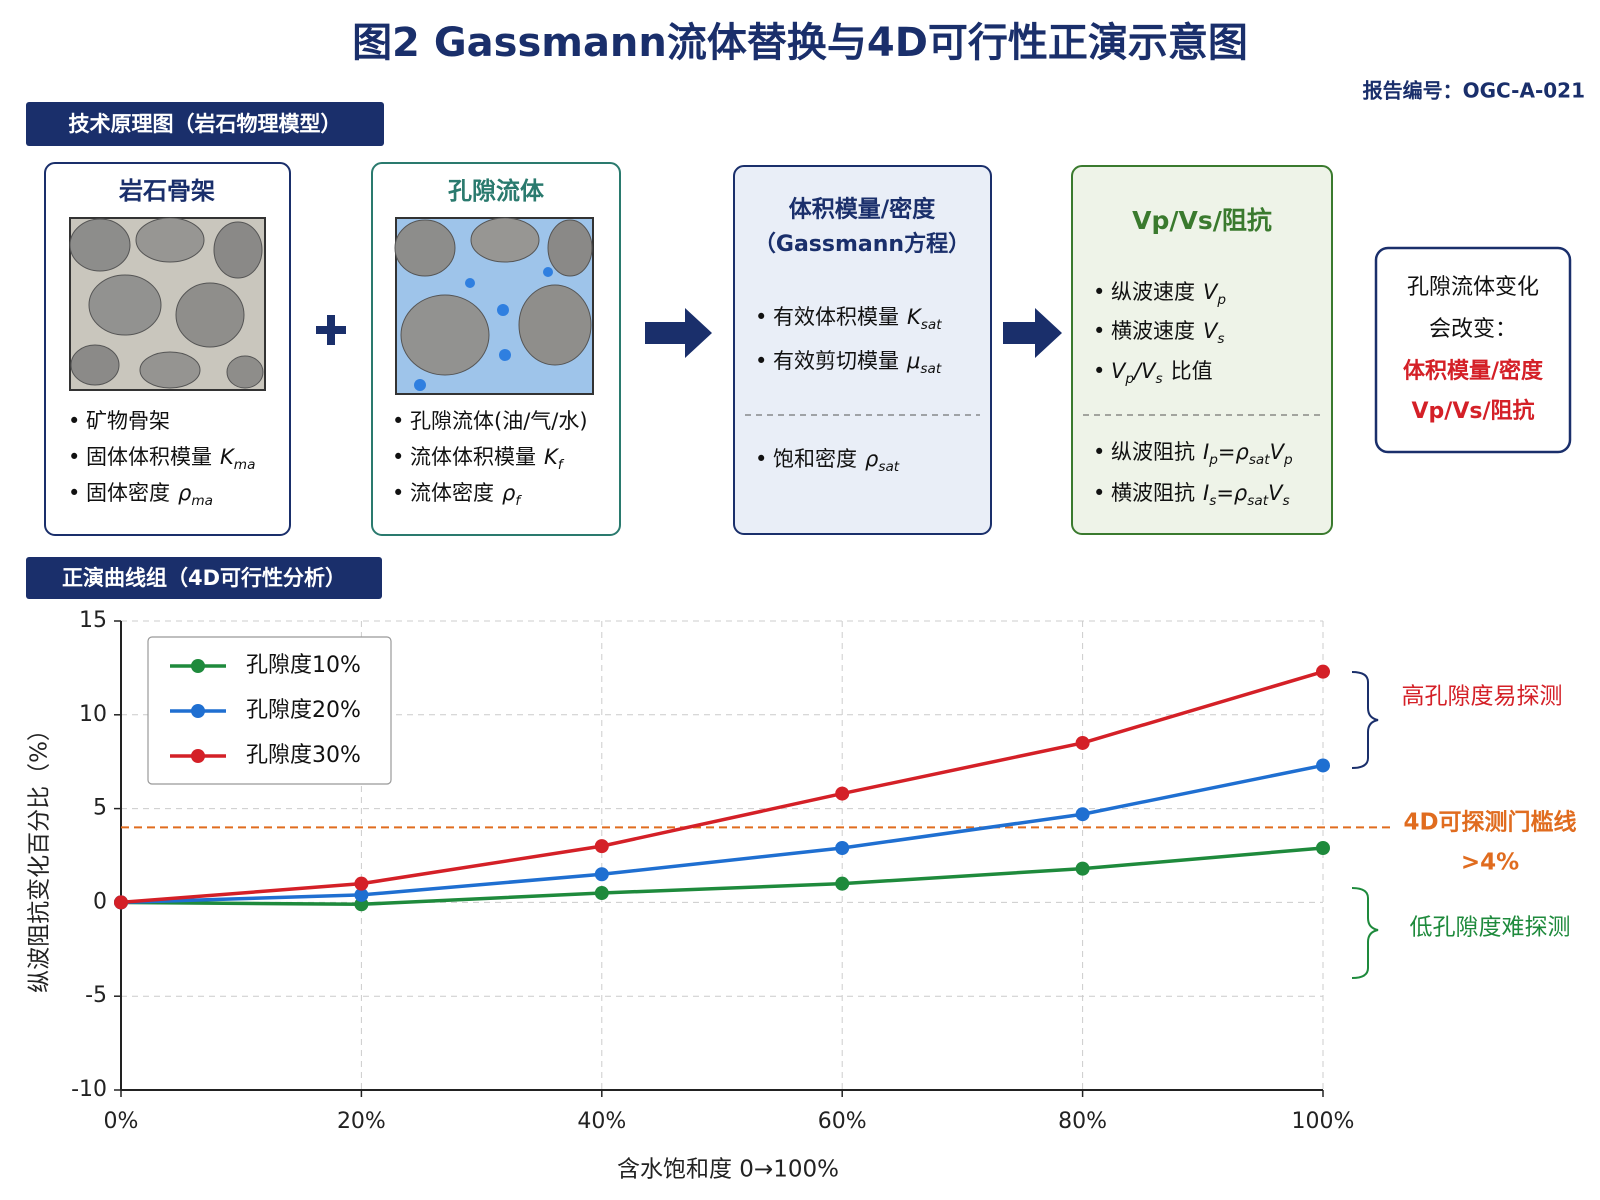 The width and height of the screenshot is (1600, 1200). What do you see at coordinates (1153, 292) in the screenshot?
I see `item-text: 纵波速度` at bounding box center [1153, 292].